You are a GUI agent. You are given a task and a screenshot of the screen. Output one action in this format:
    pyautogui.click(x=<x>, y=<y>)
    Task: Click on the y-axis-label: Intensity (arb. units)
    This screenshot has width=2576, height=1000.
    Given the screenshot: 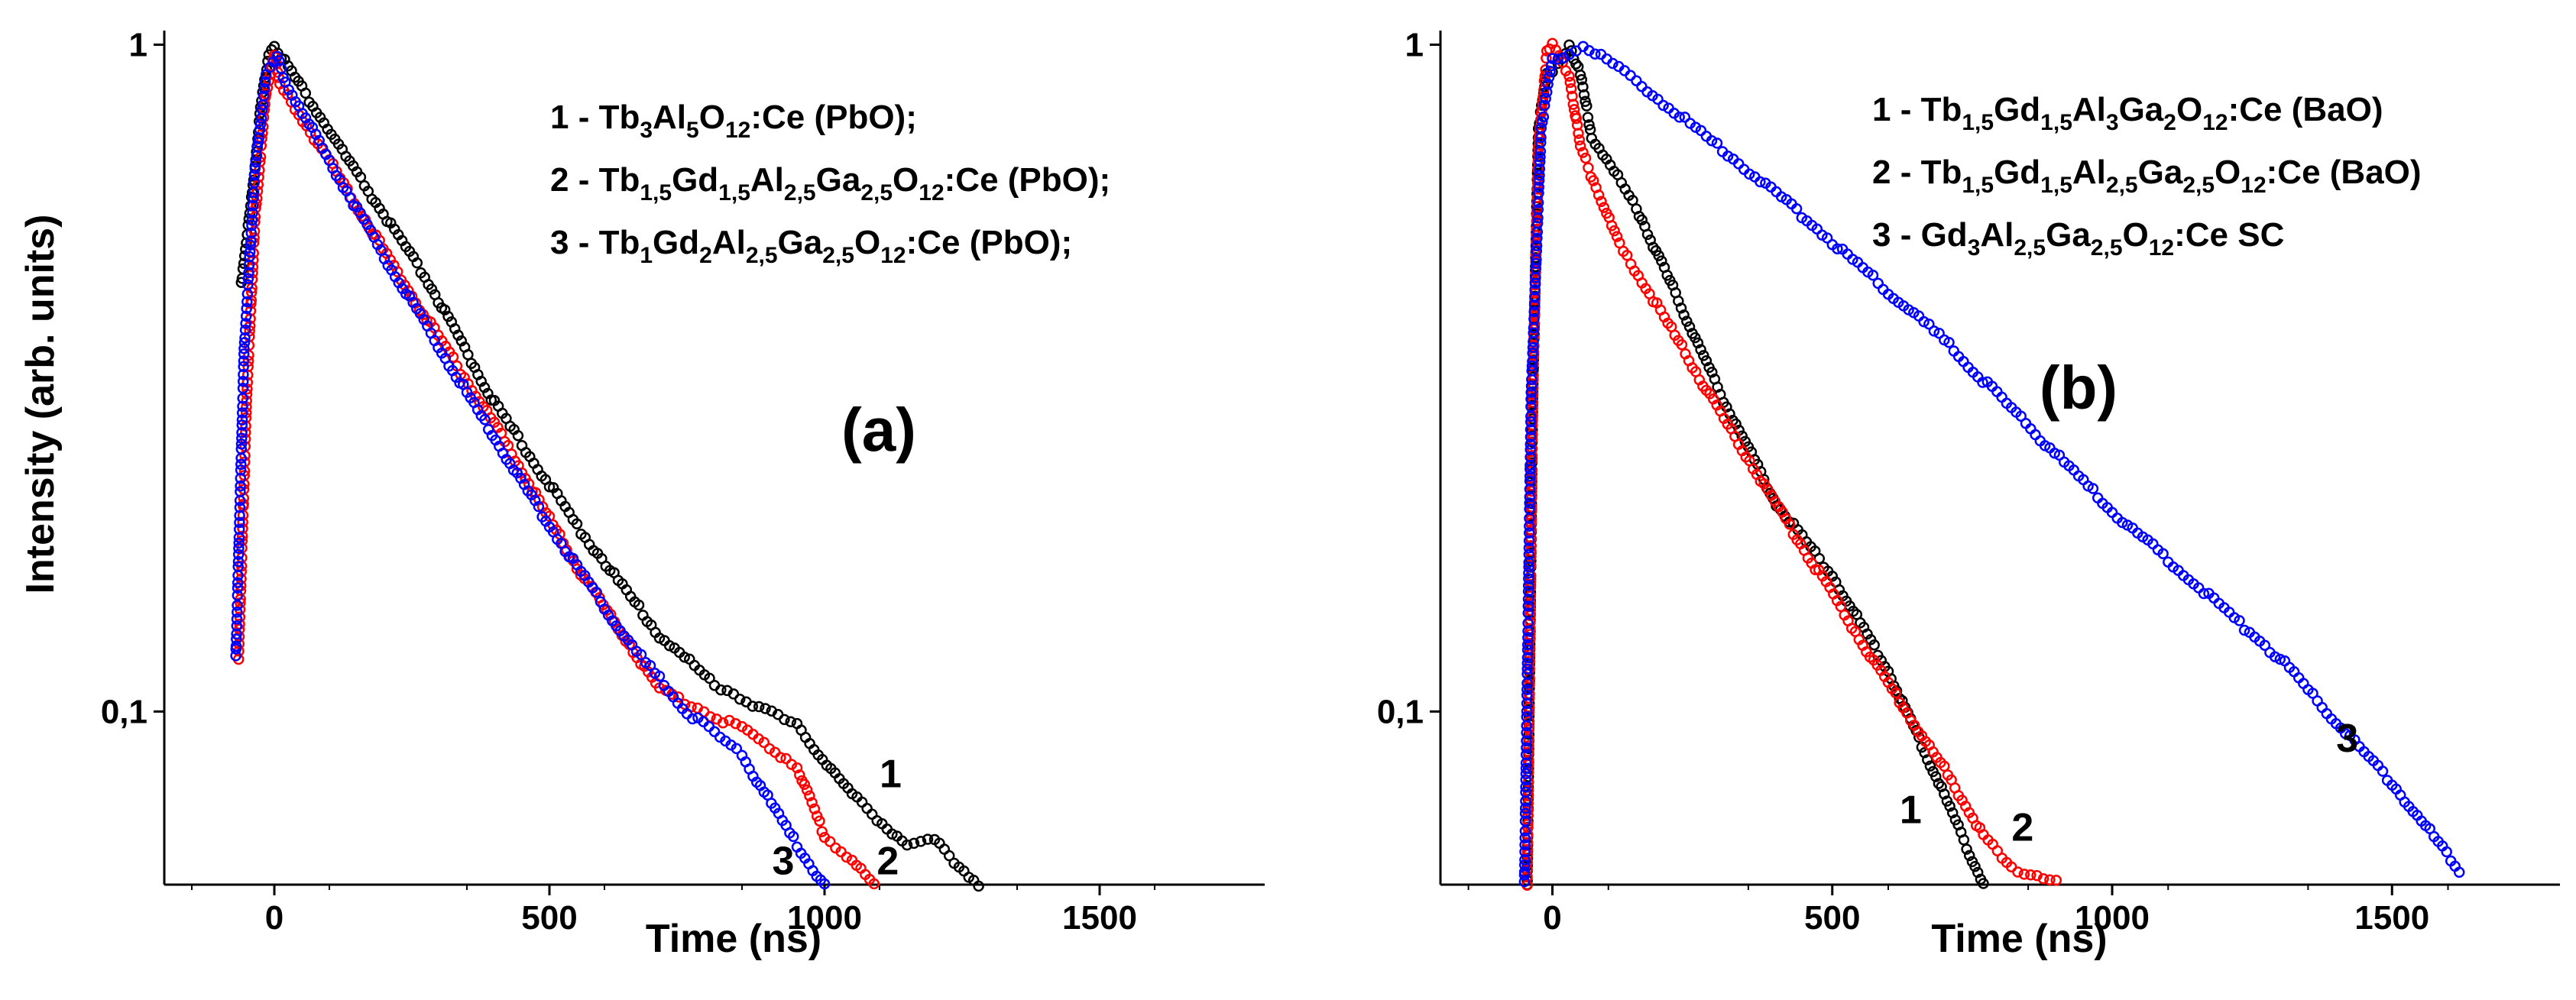 What is the action you would take?
    pyautogui.click(x=40, y=404)
    